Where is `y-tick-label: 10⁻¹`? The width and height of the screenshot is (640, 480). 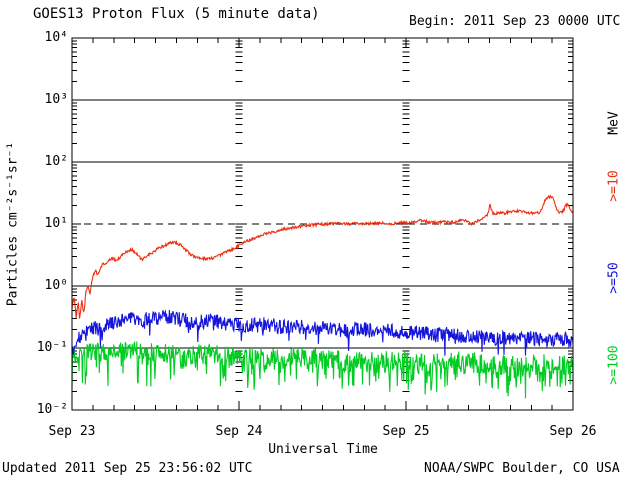 y-tick-label: 10⁻¹ is located at coordinates (52, 347).